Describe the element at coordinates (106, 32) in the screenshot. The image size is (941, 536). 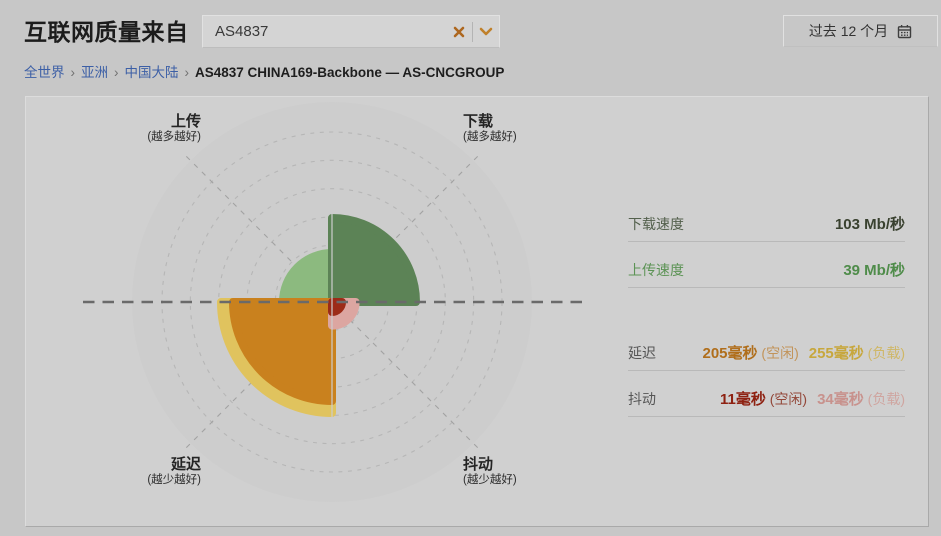
I see `page-title: 互联网质量来自` at that location.